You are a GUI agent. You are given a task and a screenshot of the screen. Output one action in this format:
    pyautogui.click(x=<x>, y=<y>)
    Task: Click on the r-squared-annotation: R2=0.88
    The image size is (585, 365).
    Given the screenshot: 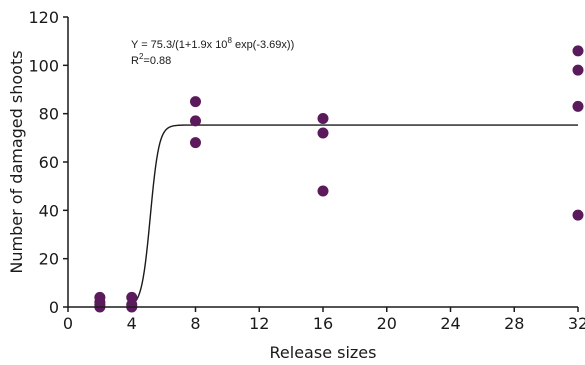 What is the action you would take?
    pyautogui.click(x=151, y=59)
    